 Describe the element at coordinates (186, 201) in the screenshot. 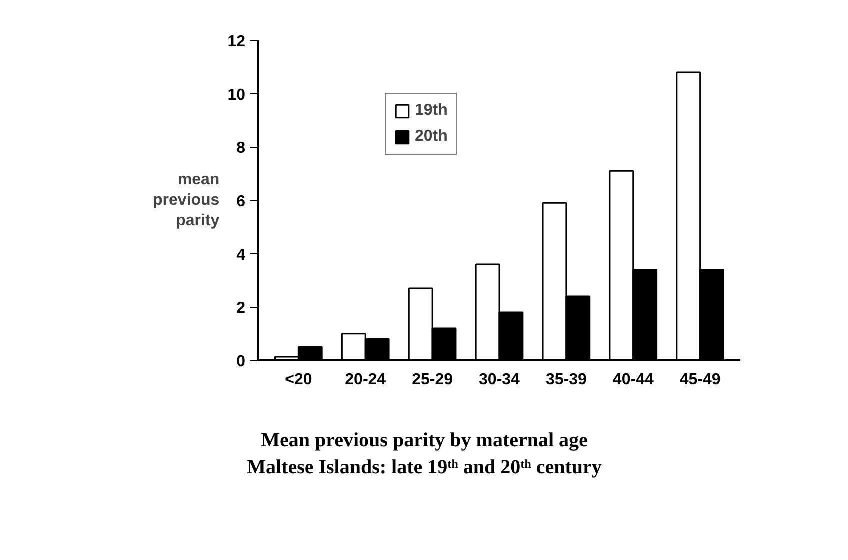

I see `y-axis-title: mean previous parity` at that location.